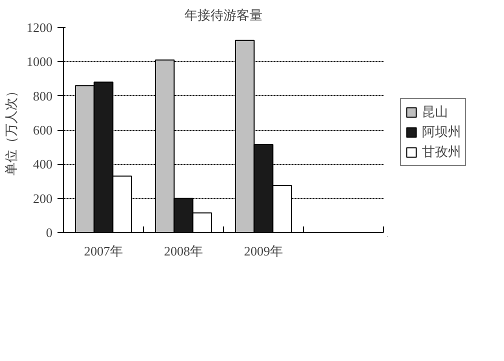 The width and height of the screenshot is (504, 361). I want to click on y-tick-label: 200, so click(42, 198).